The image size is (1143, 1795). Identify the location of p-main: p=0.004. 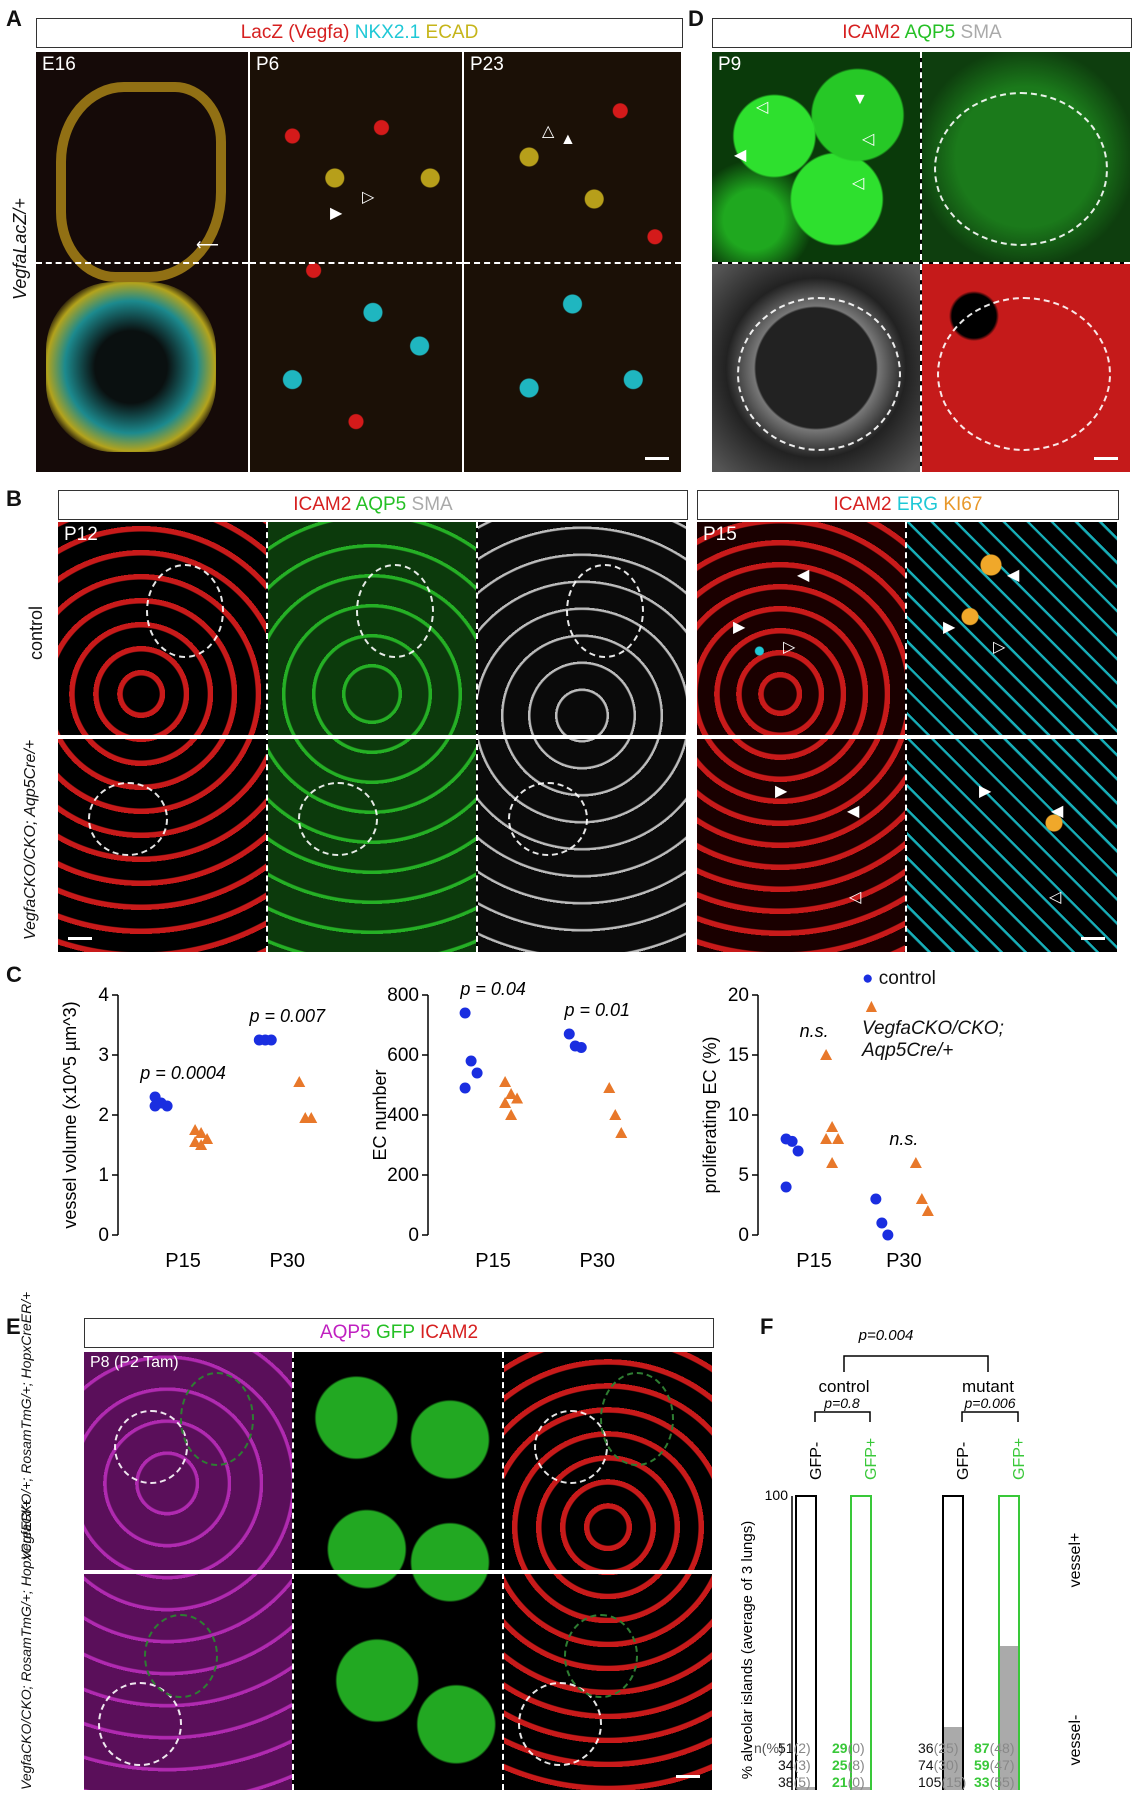
(886, 1335).